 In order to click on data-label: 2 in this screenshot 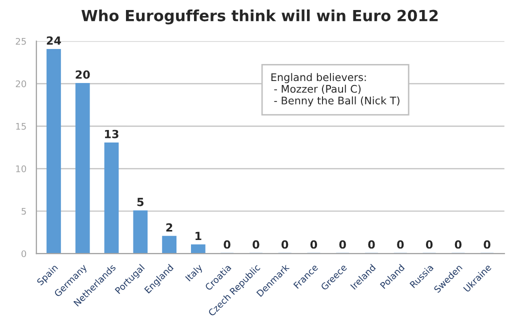, I will do `click(169, 227)`.